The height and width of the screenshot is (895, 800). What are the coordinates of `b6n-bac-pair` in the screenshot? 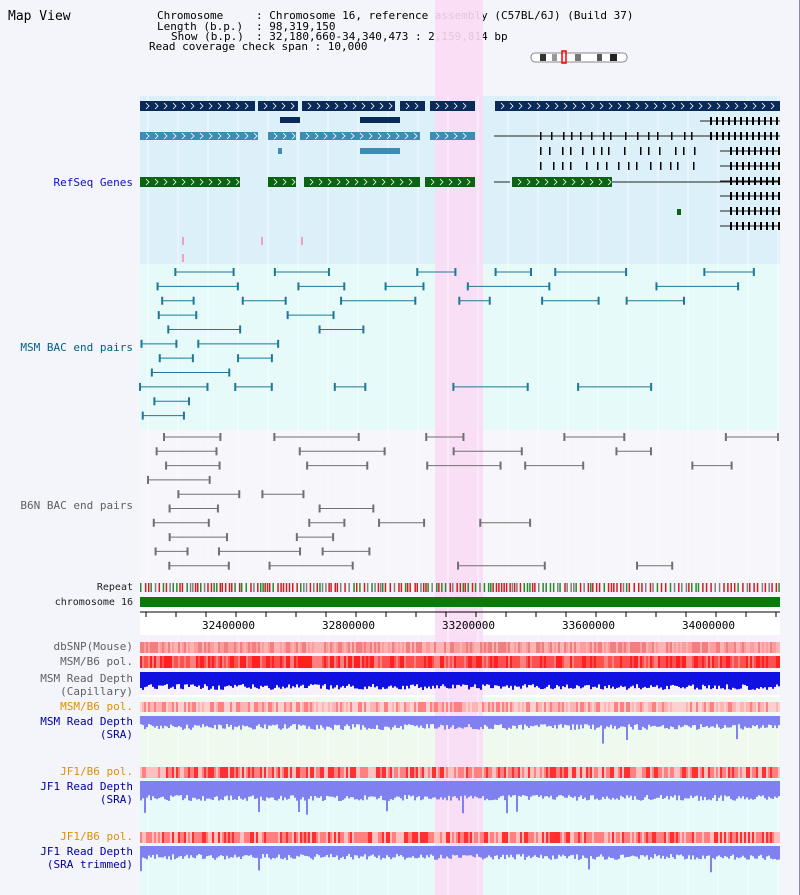 It's located at (209, 479).